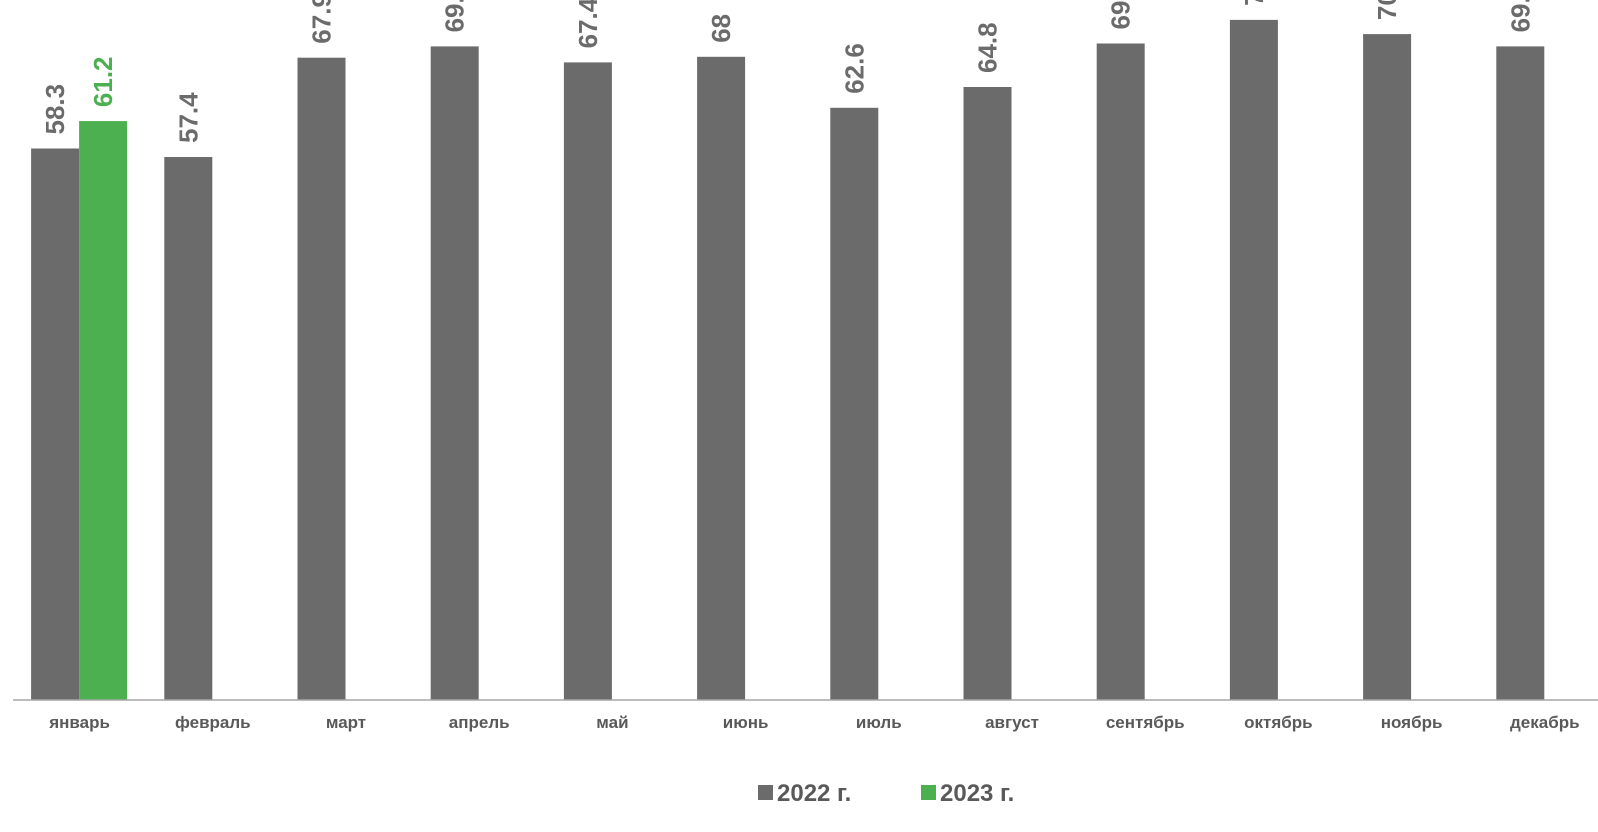  I want to click on value-label-s1-4: 67.4, so click(588, 24).